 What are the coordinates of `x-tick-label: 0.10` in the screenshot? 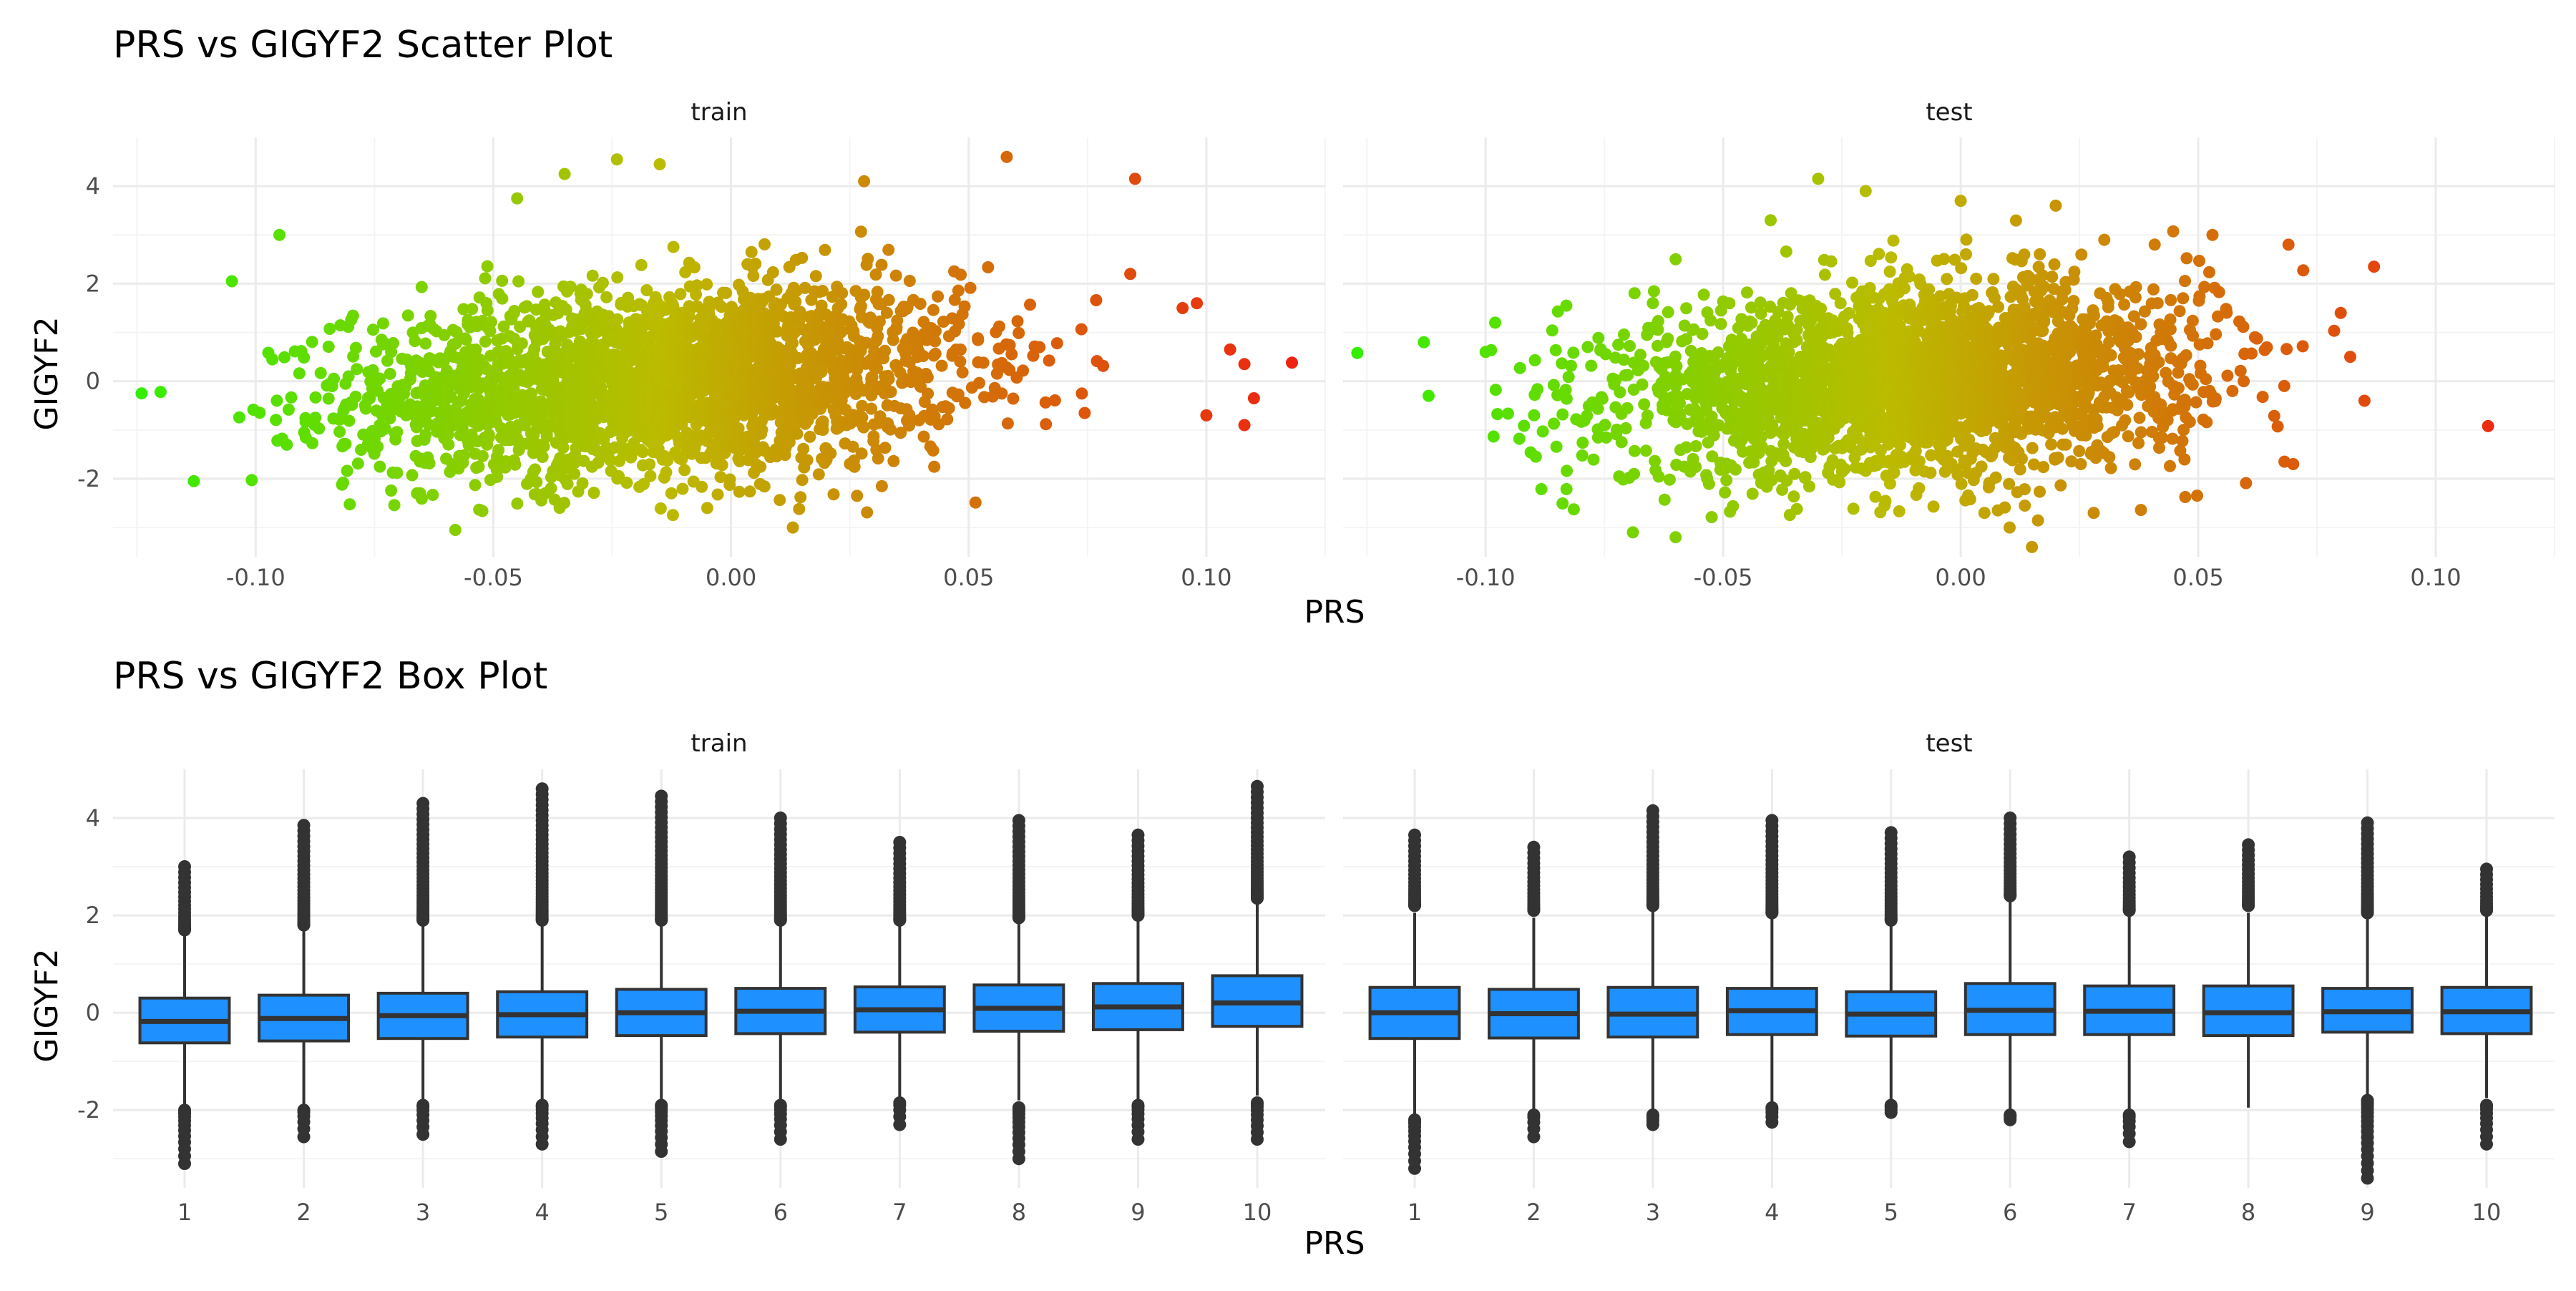 It's located at (1206, 577).